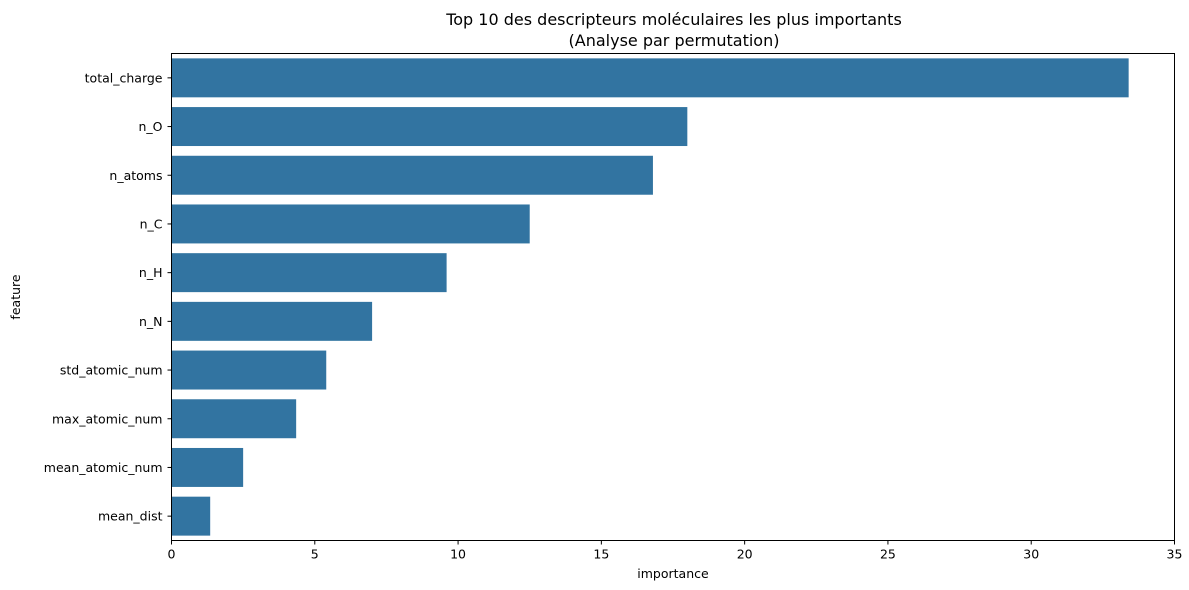 The height and width of the screenshot is (590, 1189). Describe the element at coordinates (430, 126) in the screenshot. I see `bar-n-O` at that location.